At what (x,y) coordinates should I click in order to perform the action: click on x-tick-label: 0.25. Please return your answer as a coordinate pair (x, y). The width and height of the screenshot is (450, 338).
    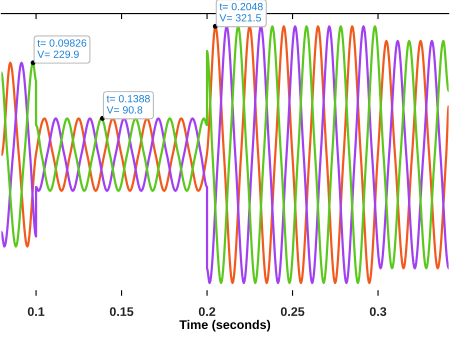
    Looking at the image, I should click on (292, 311).